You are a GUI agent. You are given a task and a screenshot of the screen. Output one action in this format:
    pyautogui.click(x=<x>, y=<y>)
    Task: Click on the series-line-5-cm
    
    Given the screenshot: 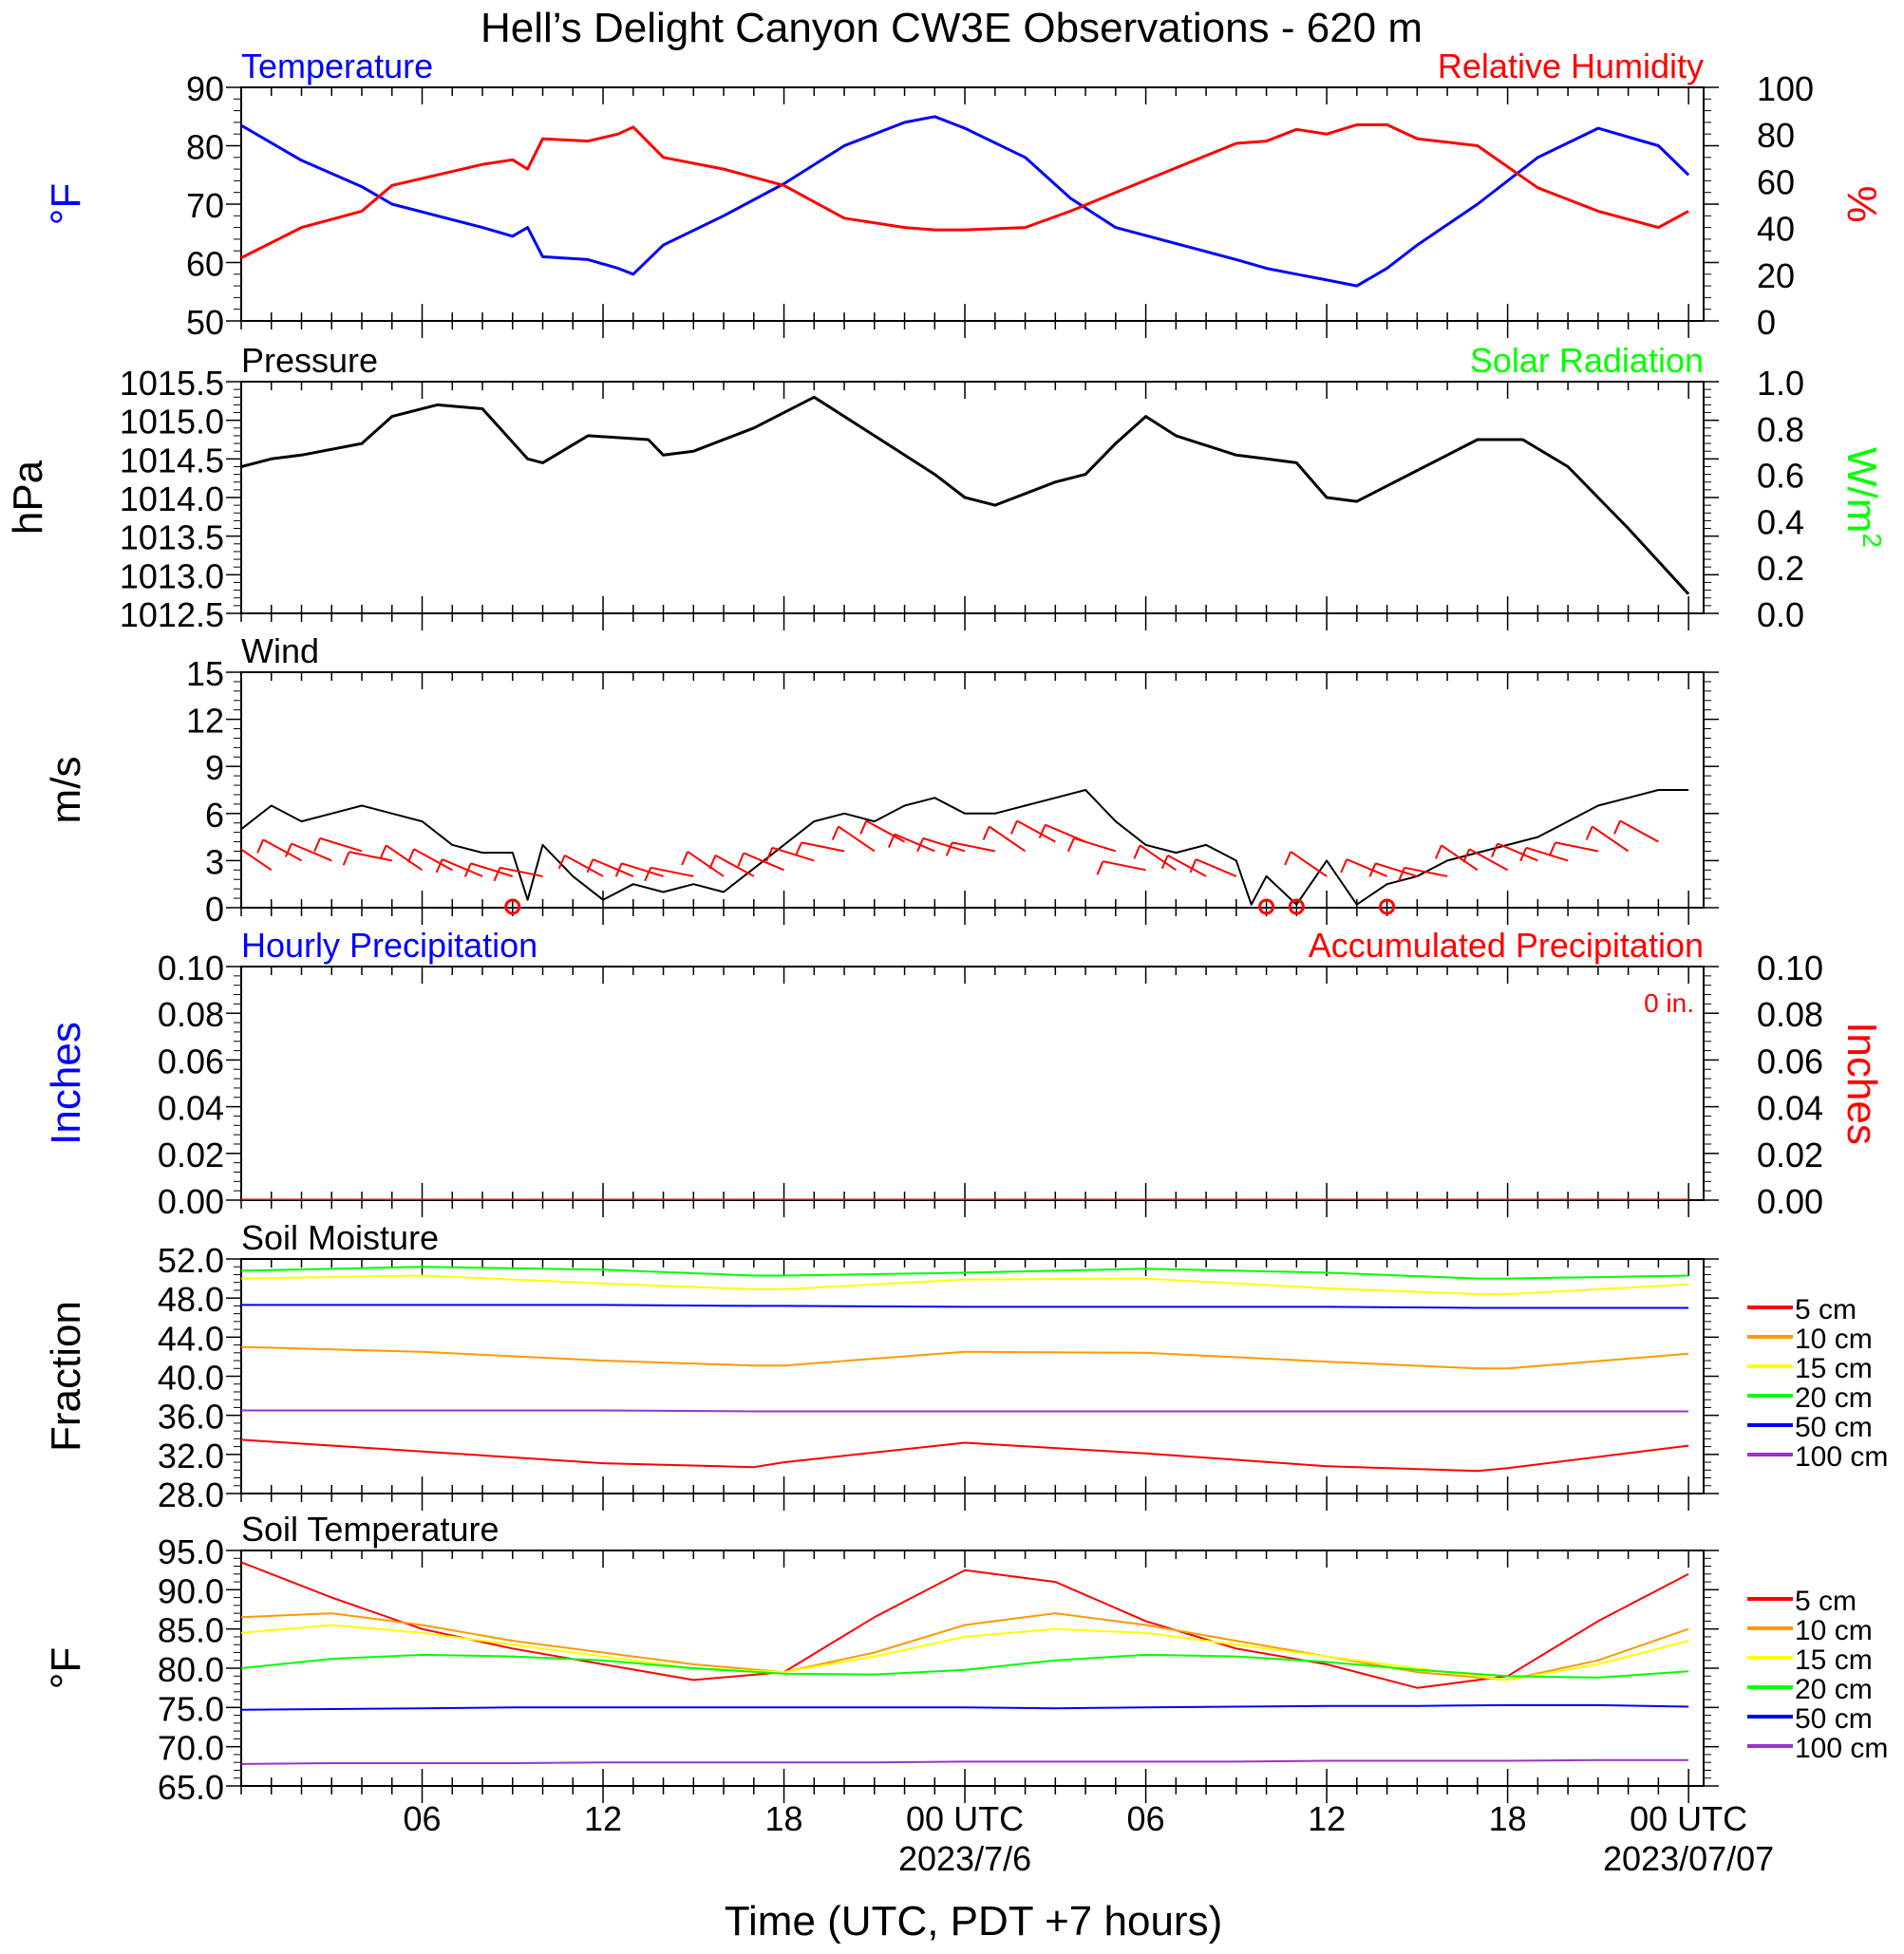 What is the action you would take?
    pyautogui.click(x=965, y=1625)
    